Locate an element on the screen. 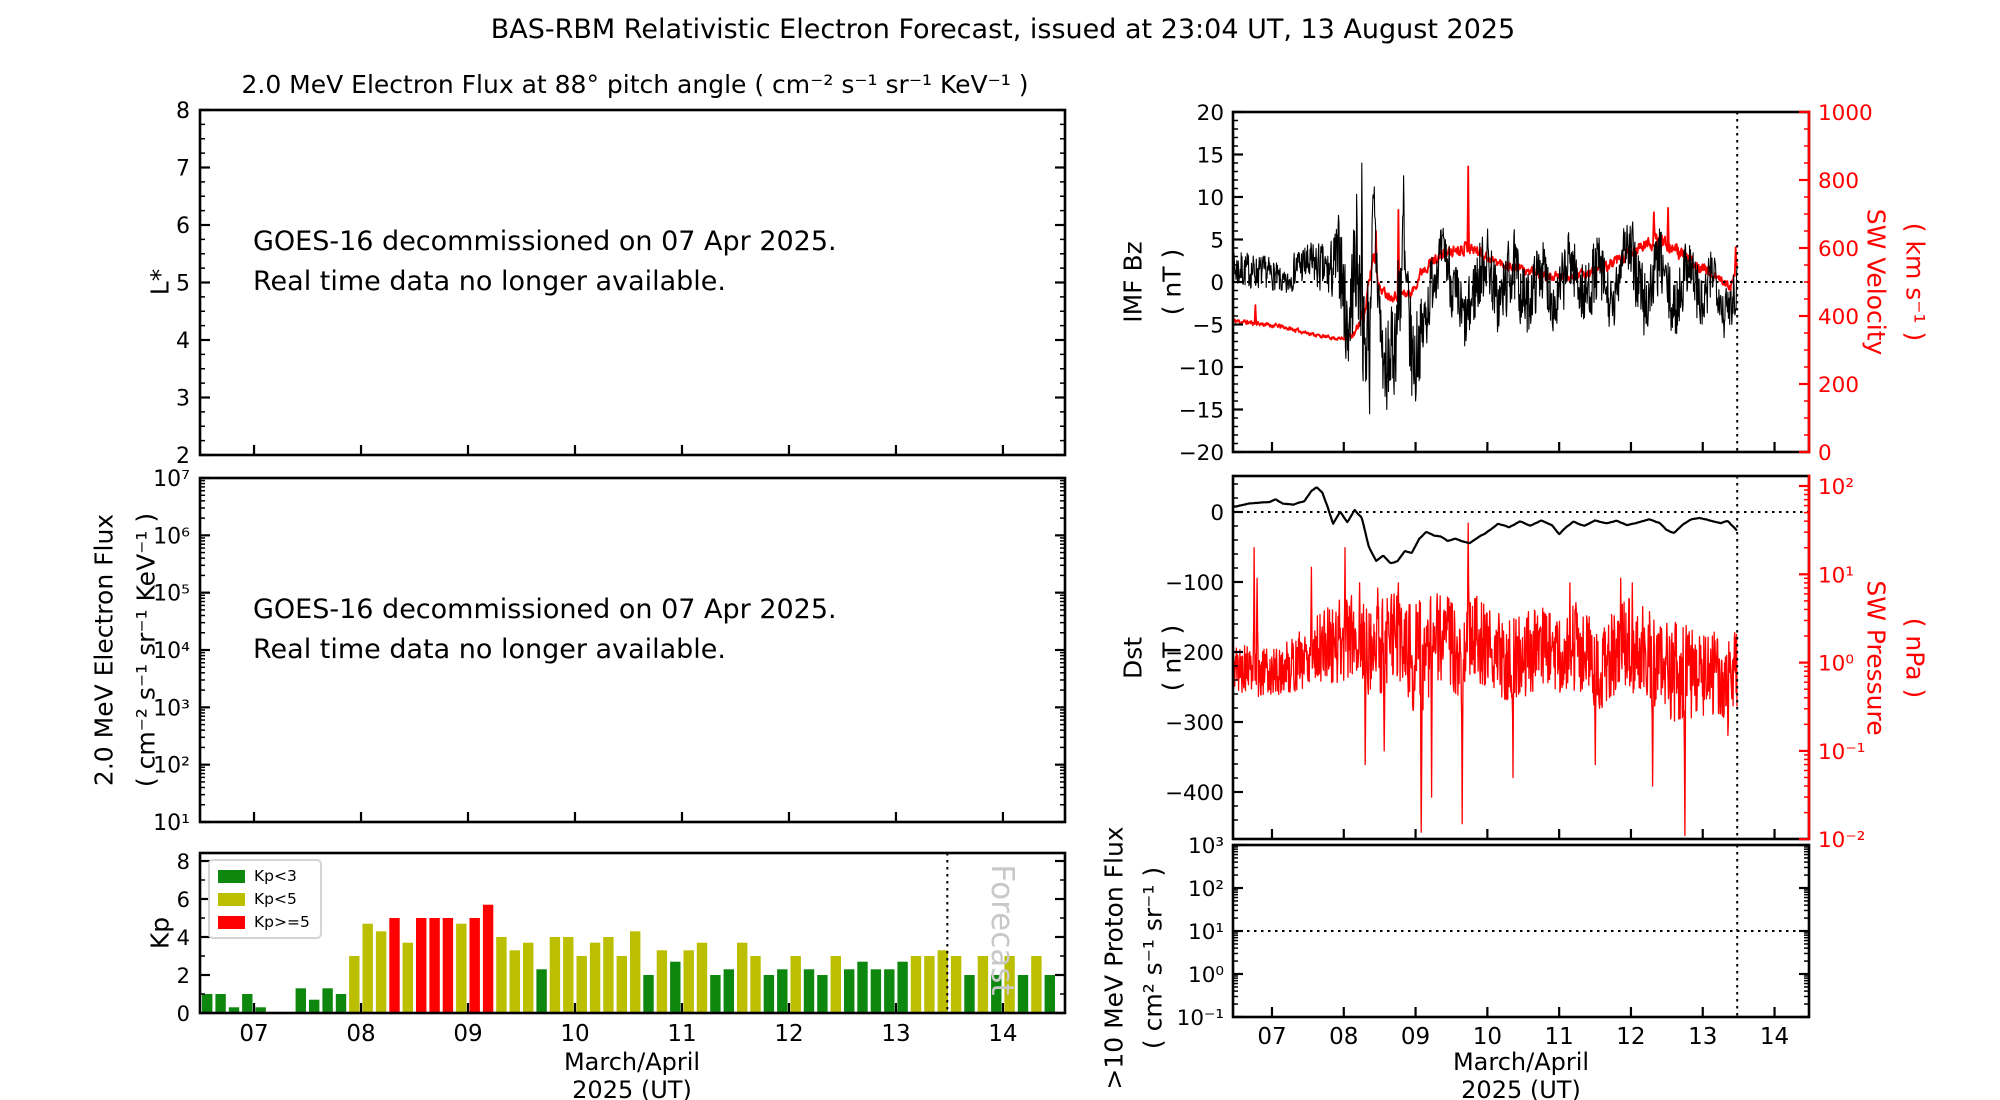  x-tick-label: 14 is located at coordinates (1774, 1037).